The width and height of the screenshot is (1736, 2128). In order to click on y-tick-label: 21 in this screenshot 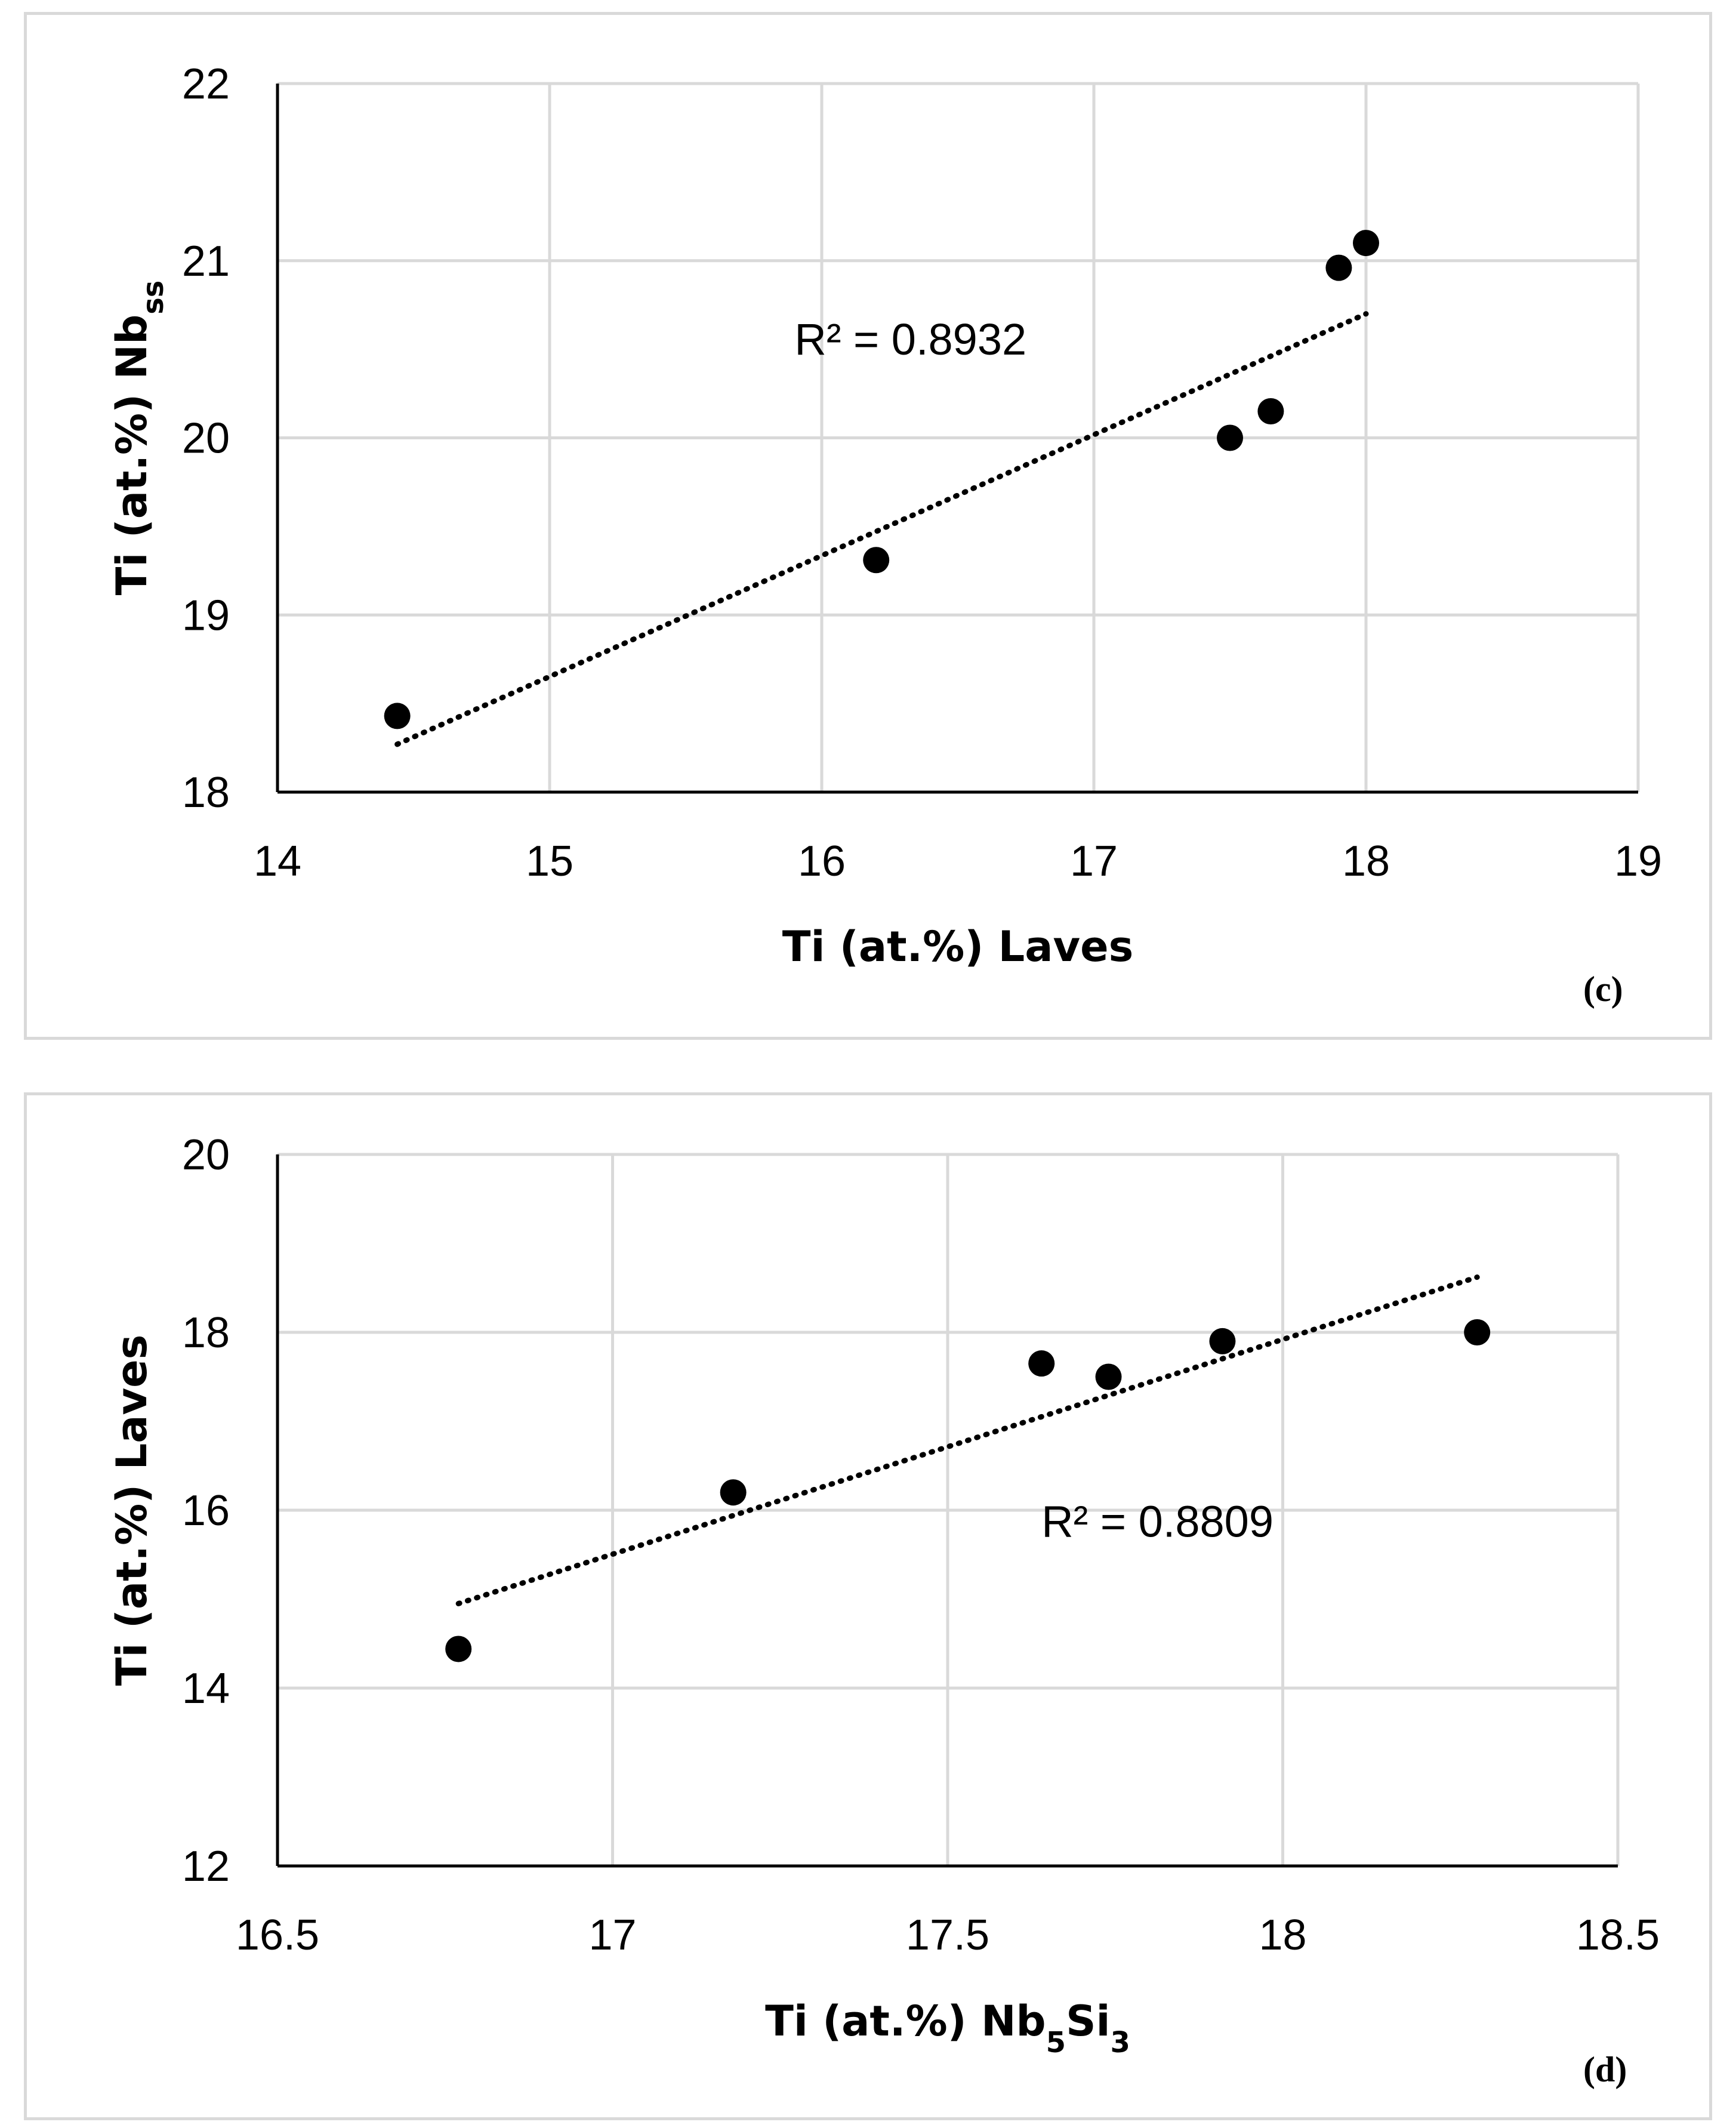, I will do `click(206, 261)`.